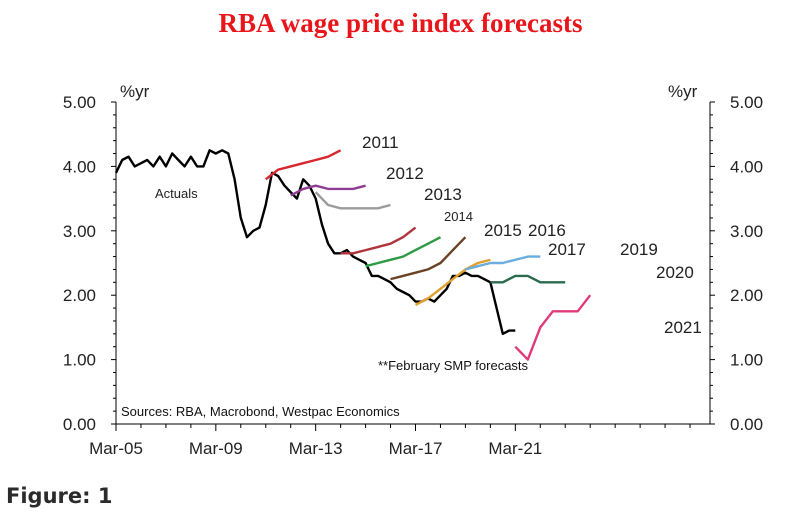 The width and height of the screenshot is (801, 524). I want to click on series-line-2013, so click(352, 200).